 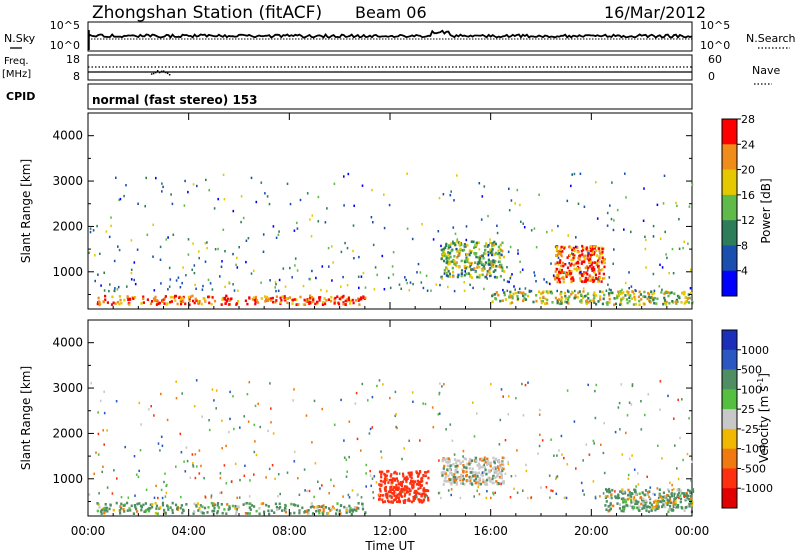 I want to click on velocity-colorbar-label-main: Velocity [m s, so click(x=764, y=424).